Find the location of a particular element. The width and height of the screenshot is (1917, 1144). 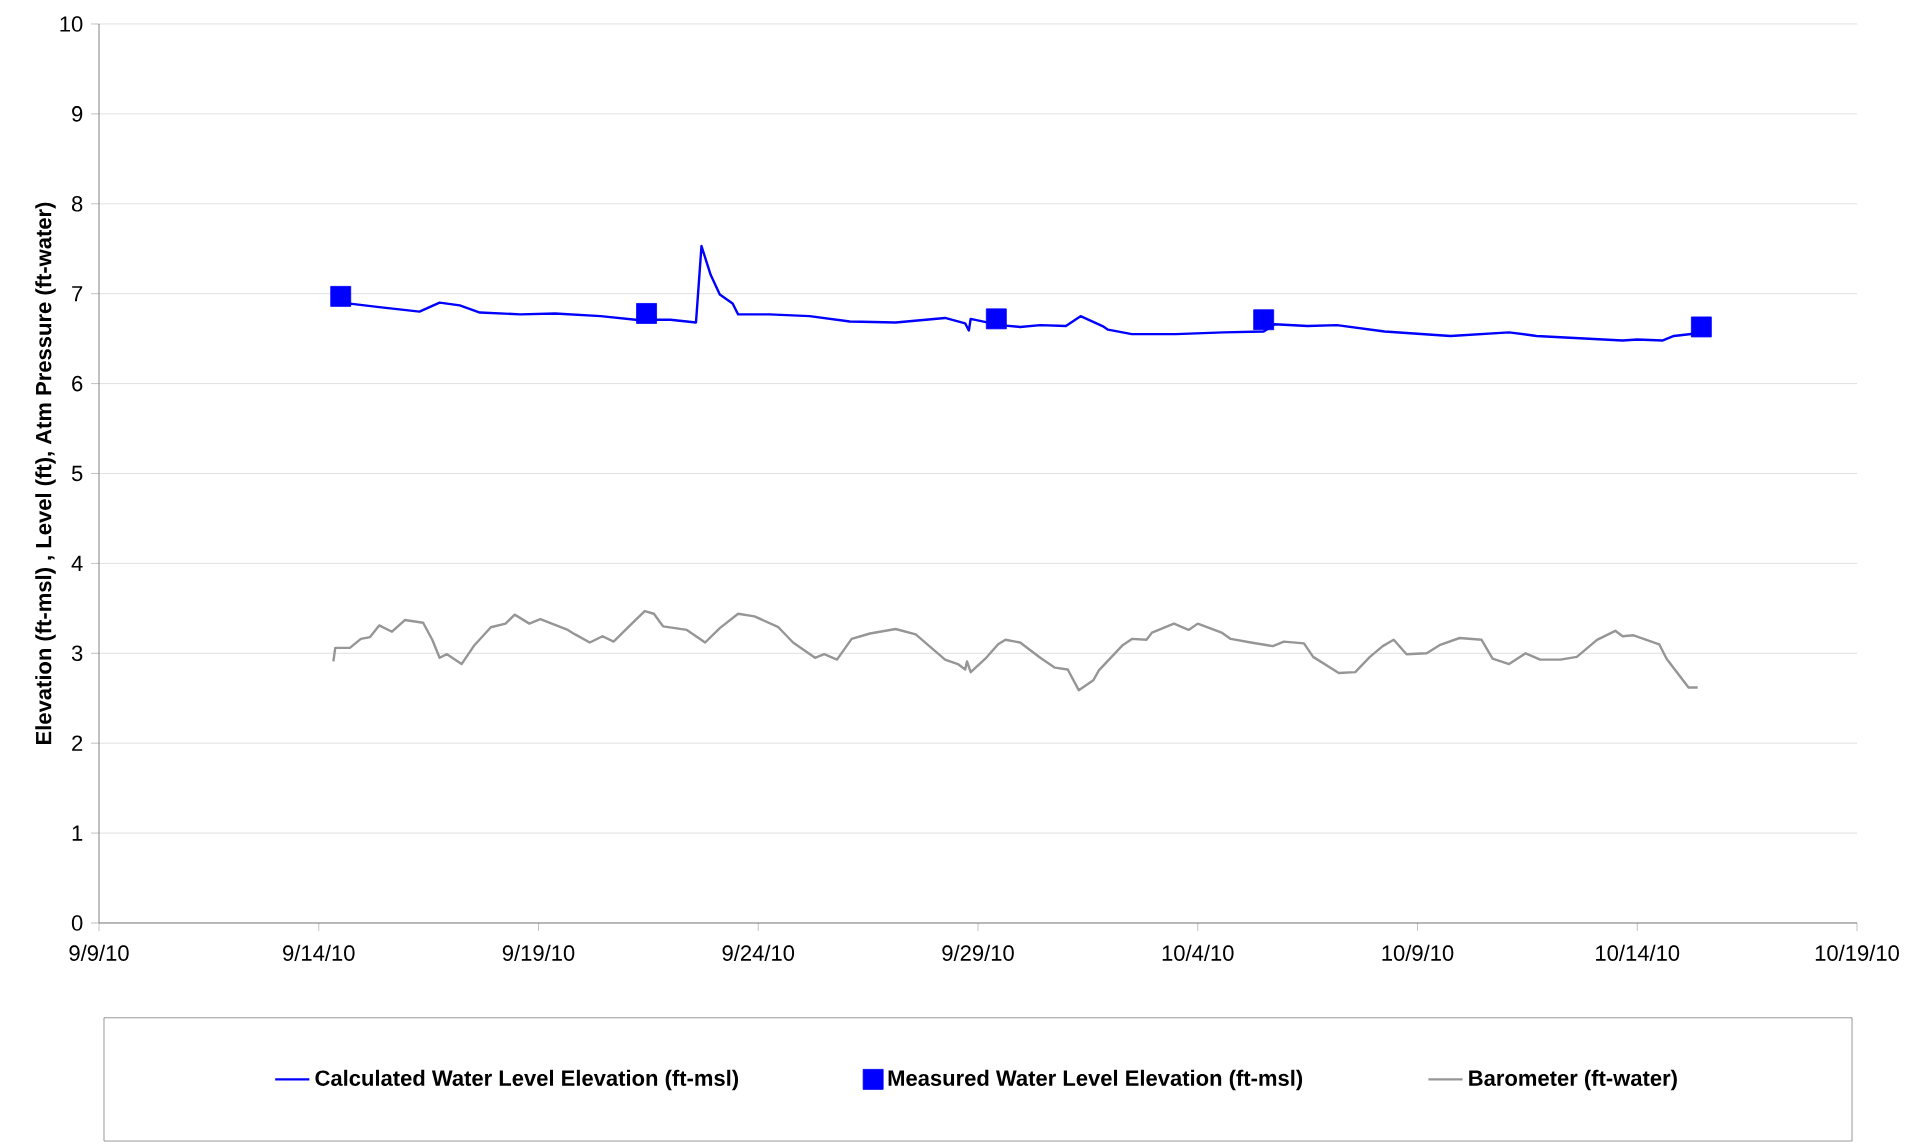

x-tick-label: 9/19/10 is located at coordinates (538, 952).